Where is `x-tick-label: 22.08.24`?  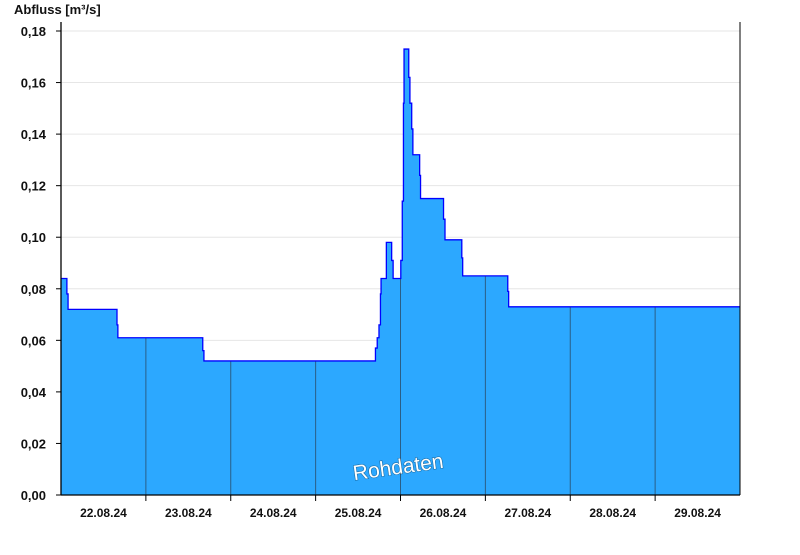
x-tick-label: 22.08.24 is located at coordinates (103, 513).